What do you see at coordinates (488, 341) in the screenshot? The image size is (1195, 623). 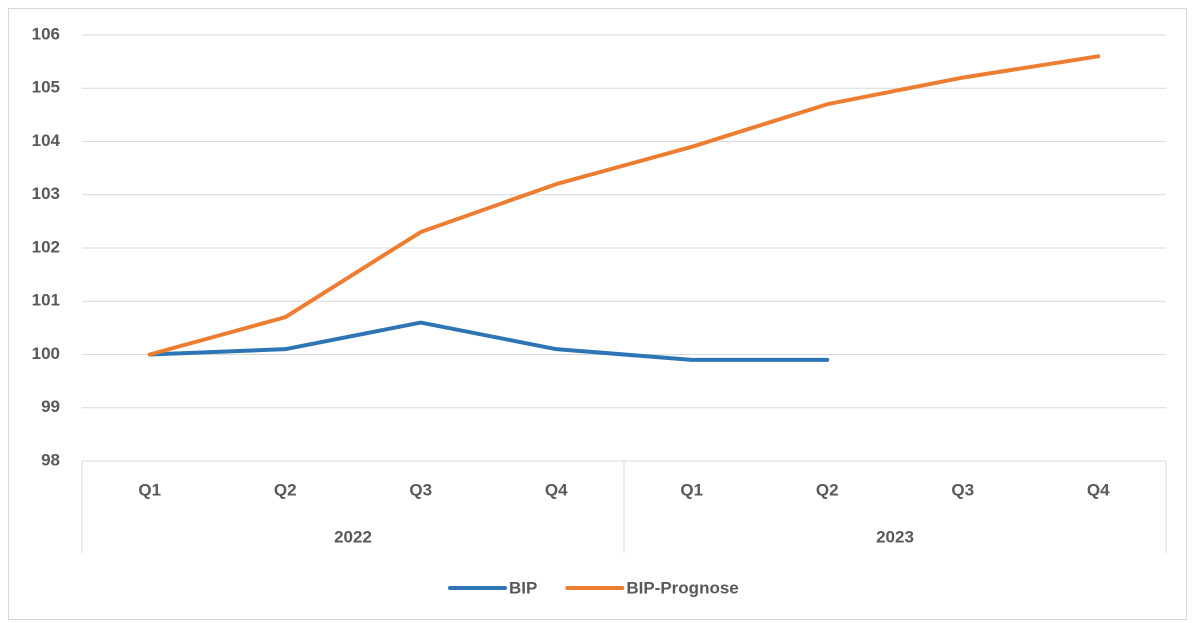 I see `series-line` at bounding box center [488, 341].